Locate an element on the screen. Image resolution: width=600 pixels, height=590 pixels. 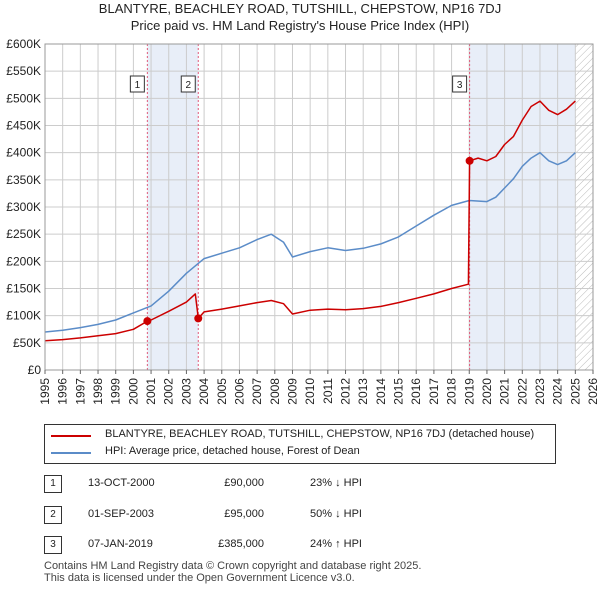
x-tick-label: 2001 is located at coordinates (151, 391).